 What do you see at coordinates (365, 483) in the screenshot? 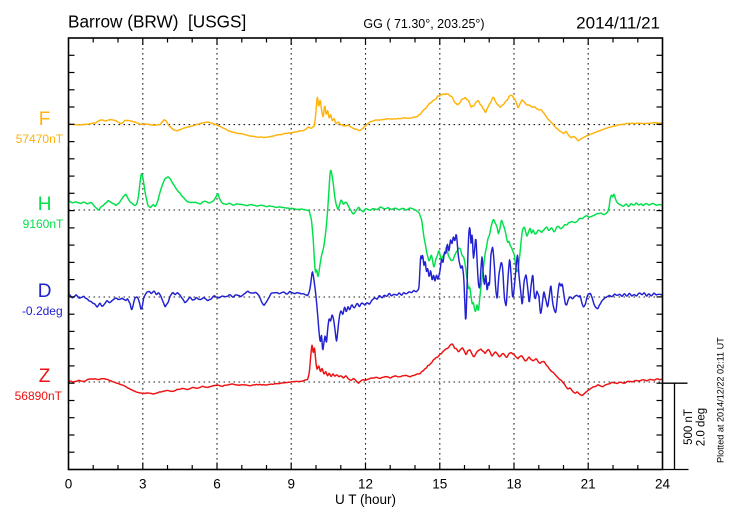
I see `svg-text: 12` at bounding box center [365, 483].